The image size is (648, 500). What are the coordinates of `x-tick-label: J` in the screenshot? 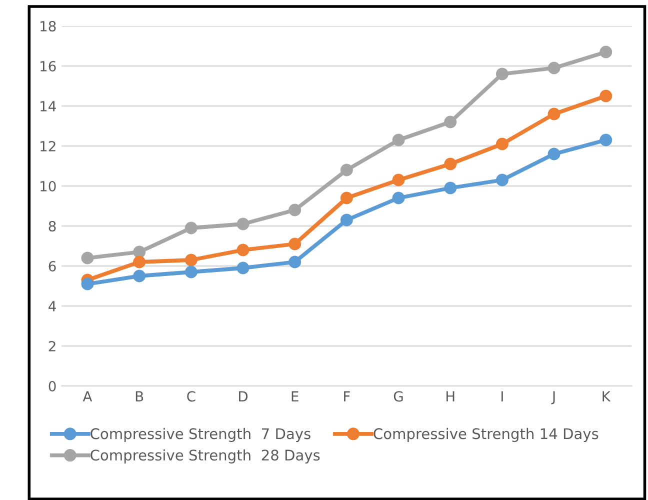 It's located at (553, 397).